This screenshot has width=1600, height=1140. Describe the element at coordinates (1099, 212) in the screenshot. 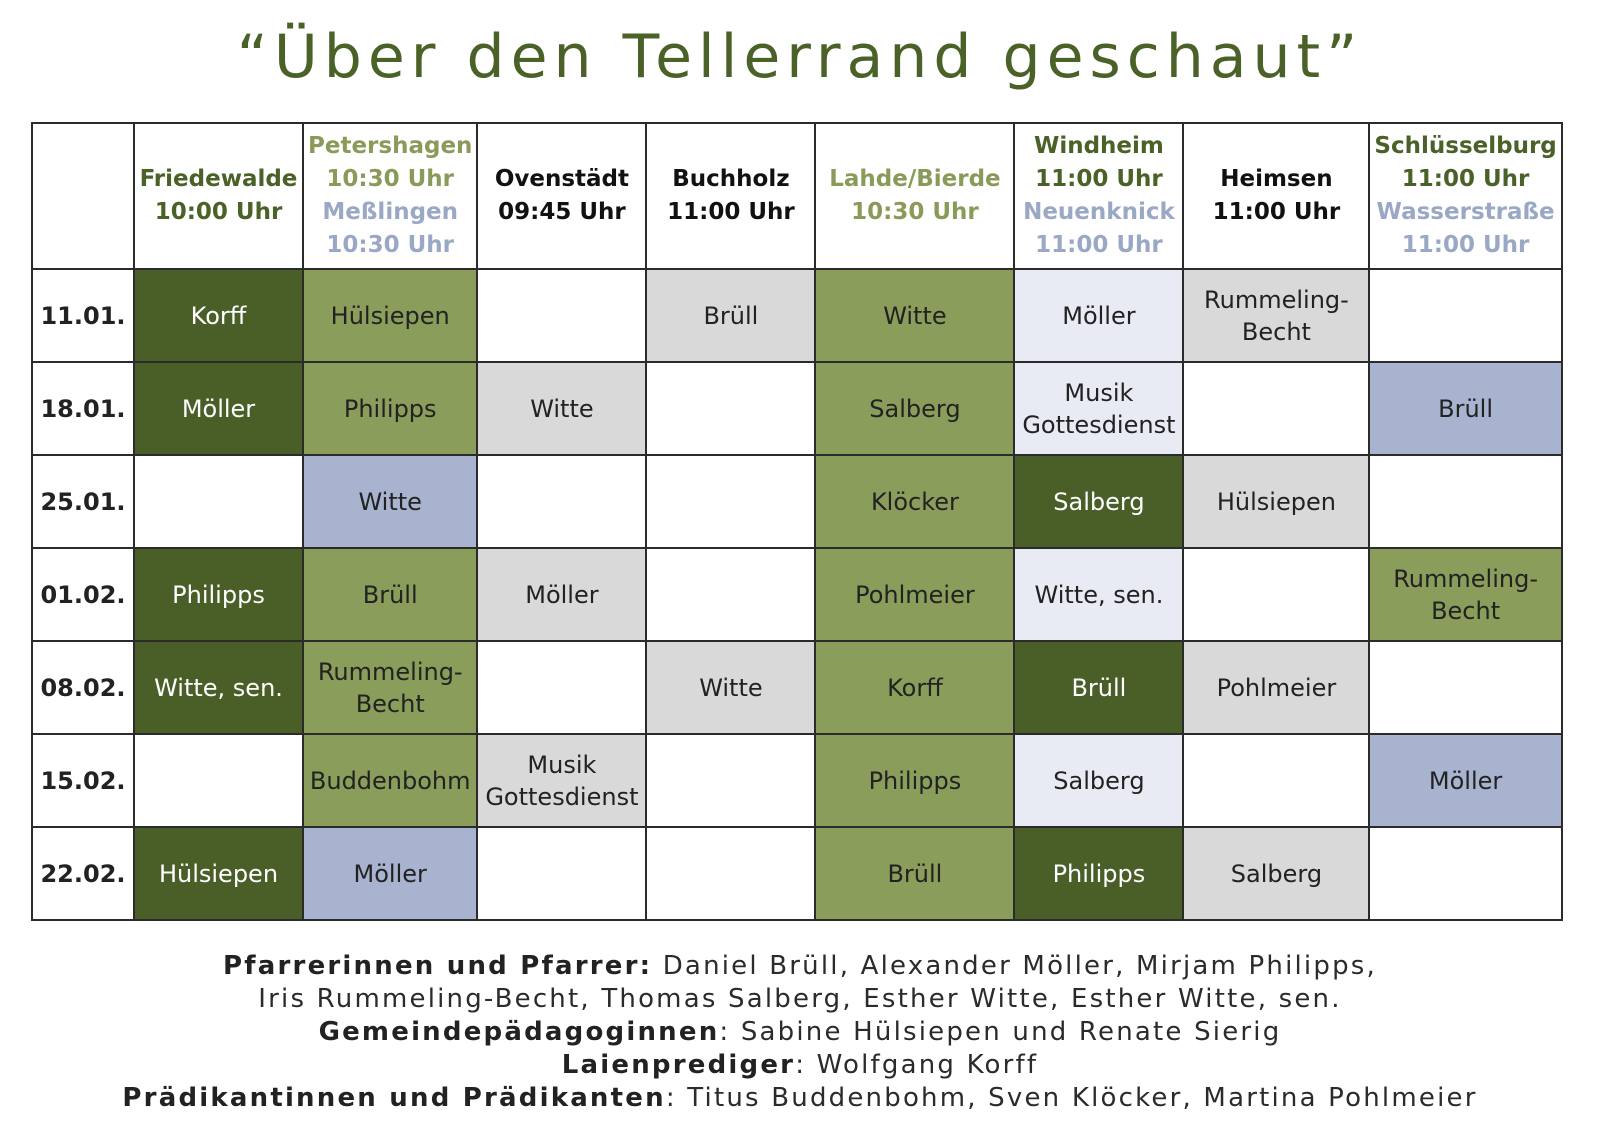

I see `column-header-line: Neuenknick` at that location.